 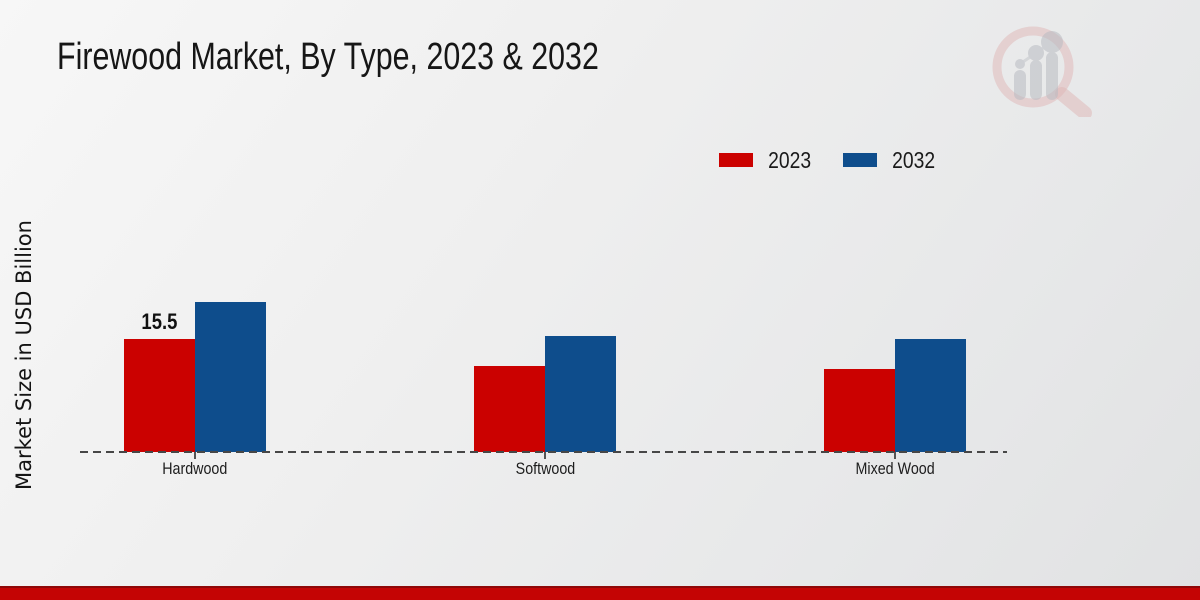 I want to click on chart-title: Firewood Market, By Type, 2023 & 2032, so click(x=395, y=57).